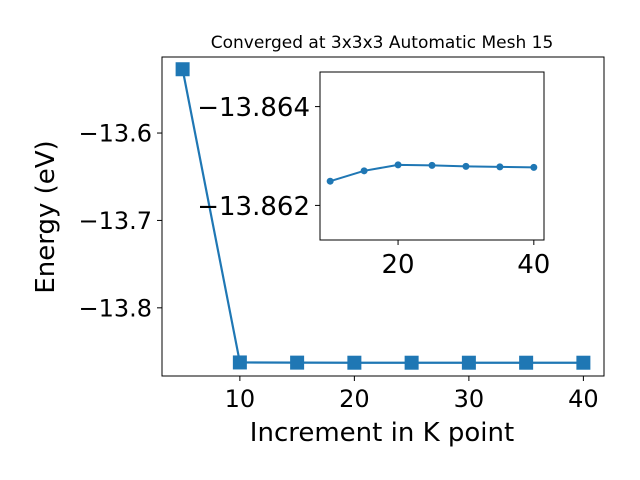 The width and height of the screenshot is (640, 480). What do you see at coordinates (382, 433) in the screenshot?
I see `x-axis-title: Increment in K point` at bounding box center [382, 433].